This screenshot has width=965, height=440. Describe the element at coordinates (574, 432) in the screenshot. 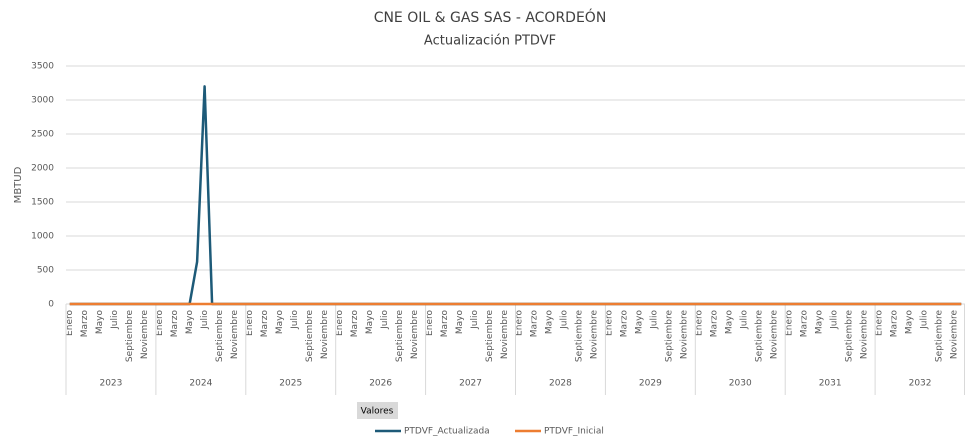

I see `legend-label: PTDVF_Inicial` at that location.